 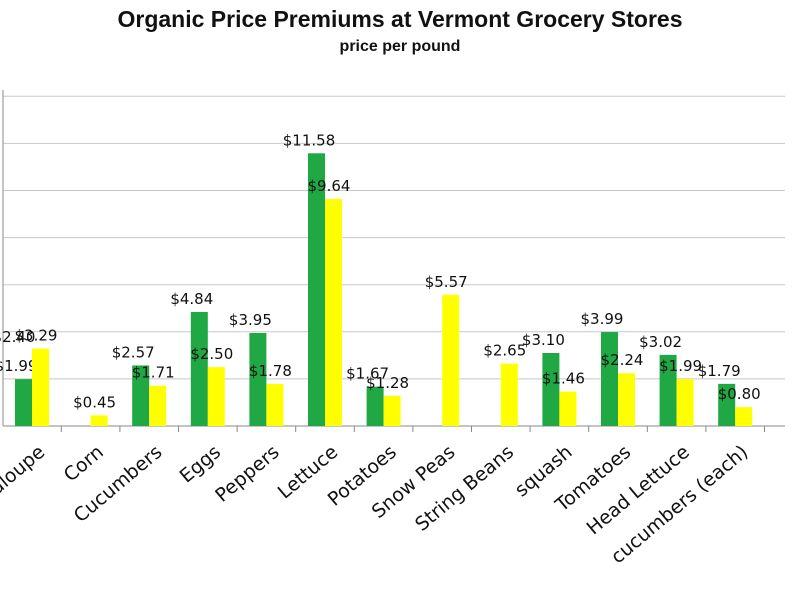 I want to click on data-label: $1.46, so click(x=563, y=379).